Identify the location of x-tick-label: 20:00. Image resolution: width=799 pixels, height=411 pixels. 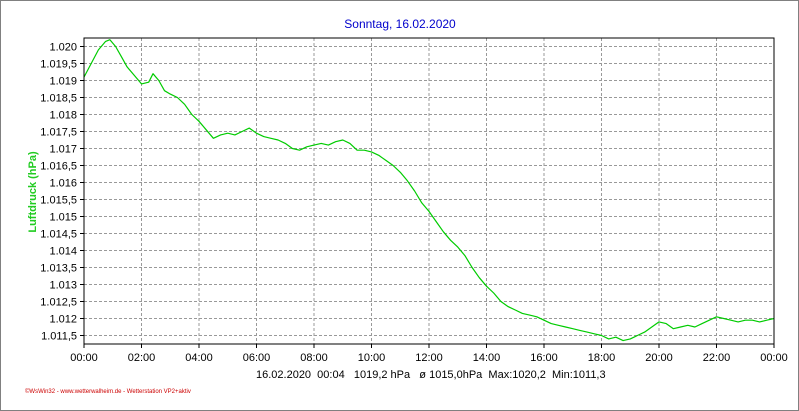
(659, 358).